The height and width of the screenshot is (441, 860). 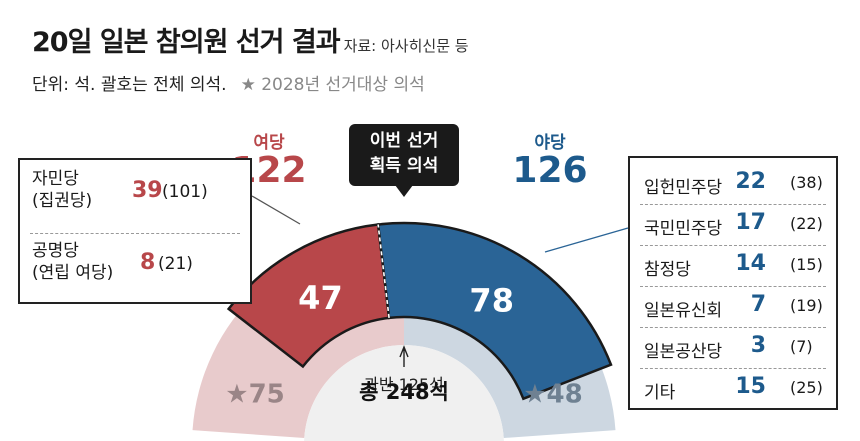 What do you see at coordinates (404, 191) in the screenshot?
I see `badge-pointer` at bounding box center [404, 191].